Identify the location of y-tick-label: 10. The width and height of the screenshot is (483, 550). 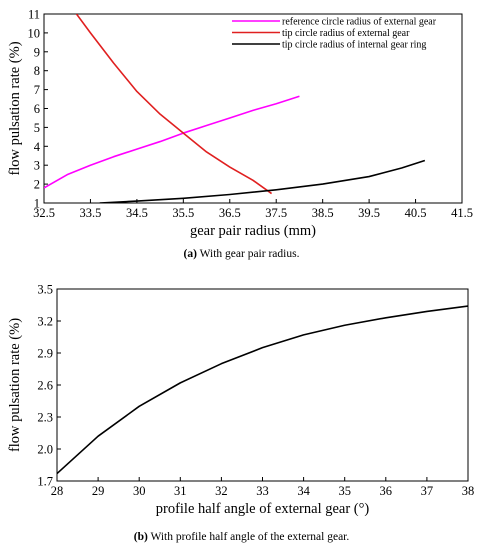
(34, 33).